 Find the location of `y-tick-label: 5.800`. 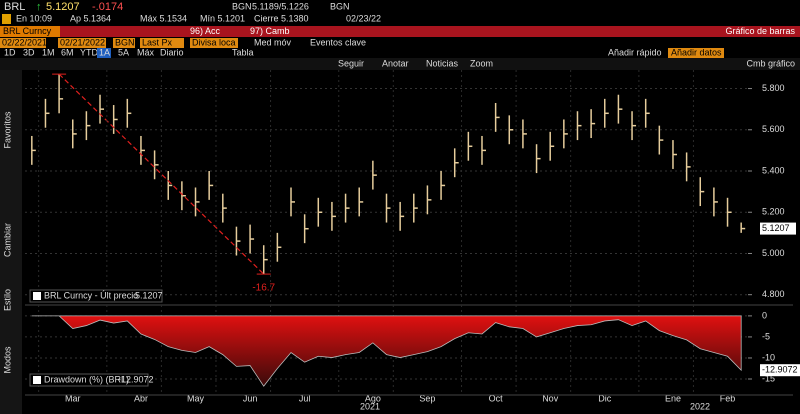

y-tick-label: 5.800 is located at coordinates (773, 88).